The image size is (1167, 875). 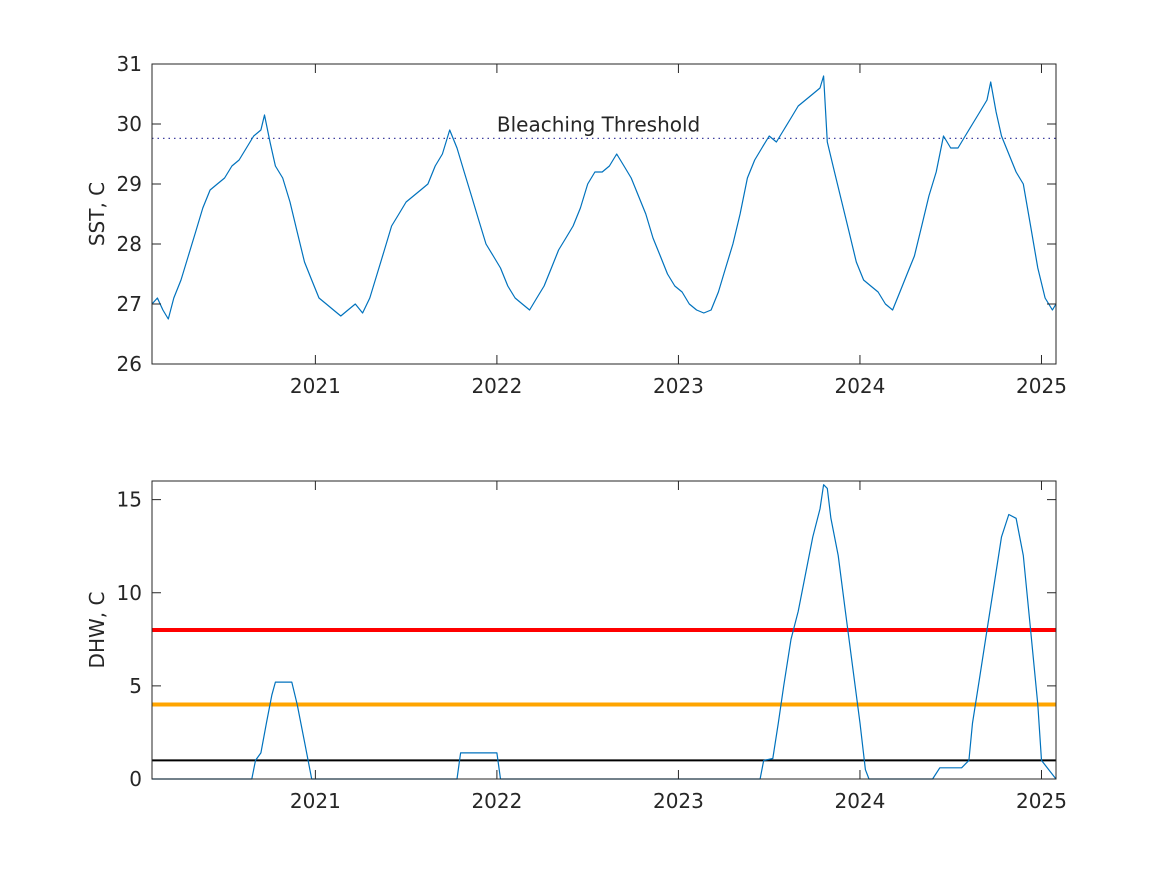 What do you see at coordinates (1041, 386) in the screenshot?
I see `sst-x-tick-label: 2025` at bounding box center [1041, 386].